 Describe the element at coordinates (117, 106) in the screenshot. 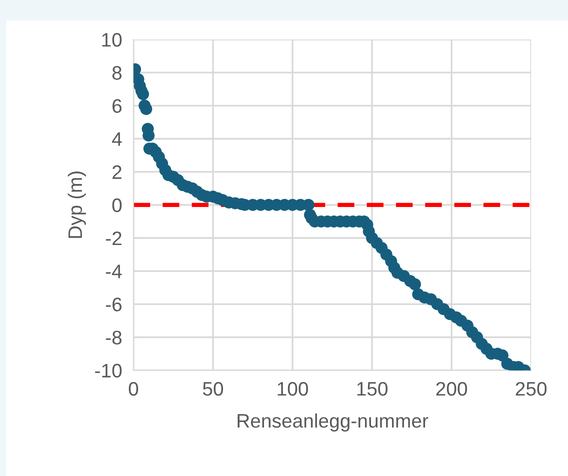

I see `y-tick-label: 6` at that location.